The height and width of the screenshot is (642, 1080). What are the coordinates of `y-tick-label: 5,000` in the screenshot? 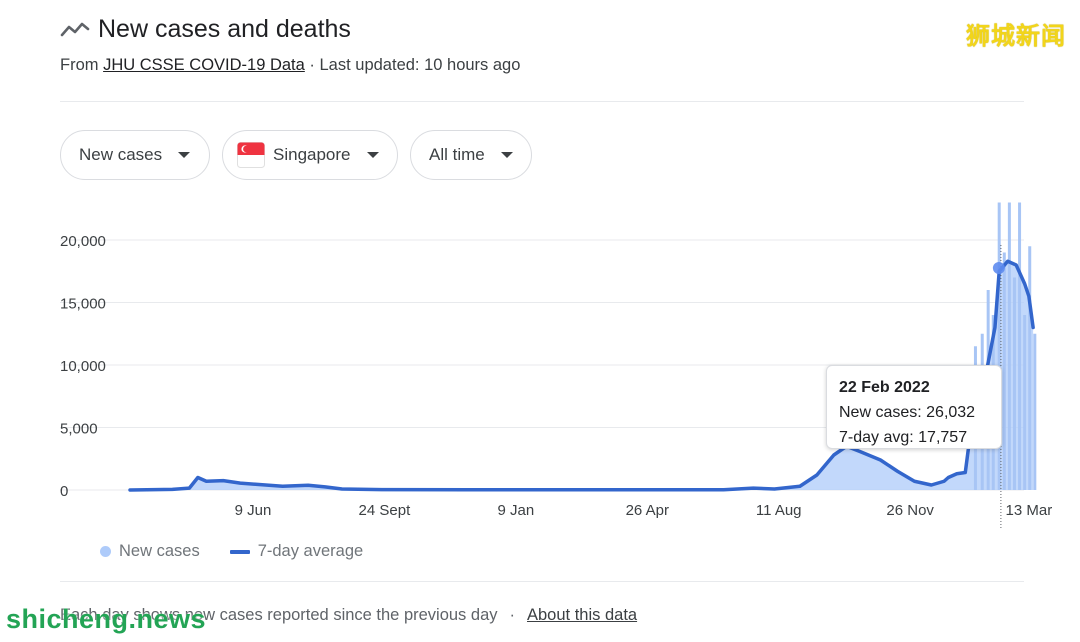 It's located at (79, 429).